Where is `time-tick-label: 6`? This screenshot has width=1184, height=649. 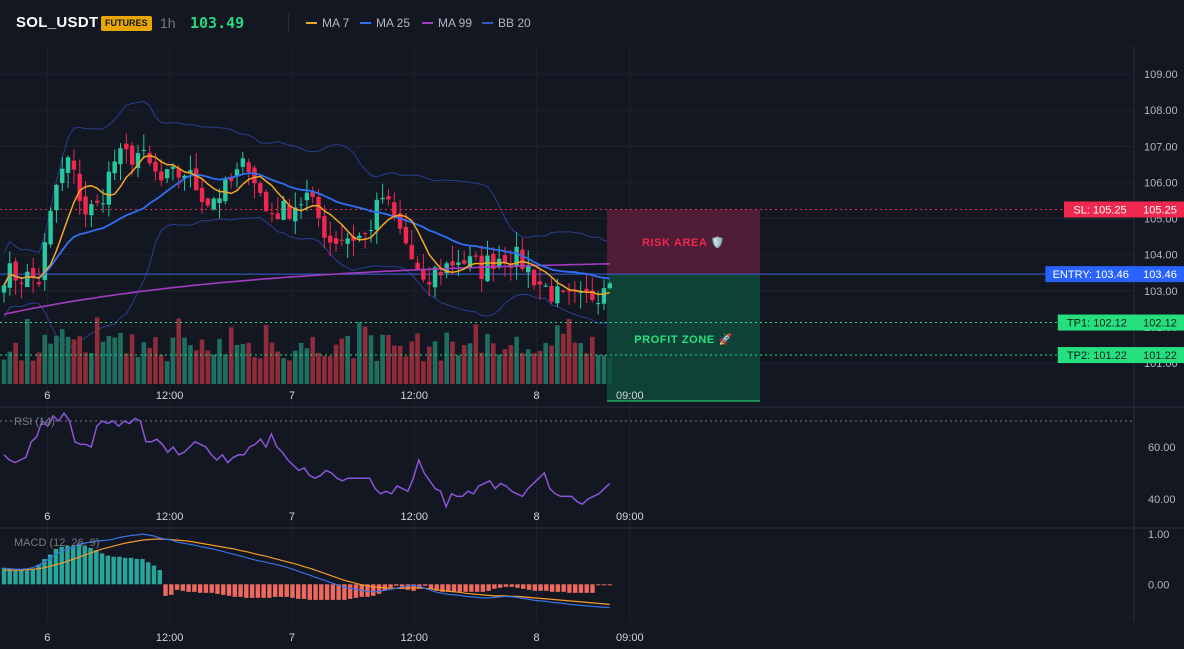 time-tick-label: 6 is located at coordinates (47, 396).